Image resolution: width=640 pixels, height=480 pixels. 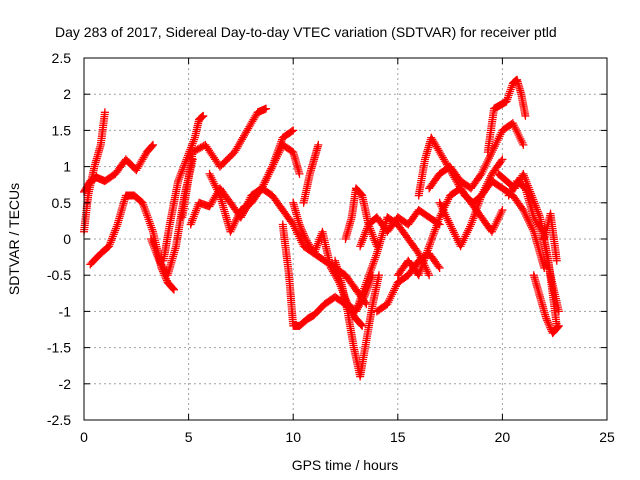 What do you see at coordinates (14, 239) in the screenshot?
I see `y-axis-label: SDTVAR / TECUs` at bounding box center [14, 239].